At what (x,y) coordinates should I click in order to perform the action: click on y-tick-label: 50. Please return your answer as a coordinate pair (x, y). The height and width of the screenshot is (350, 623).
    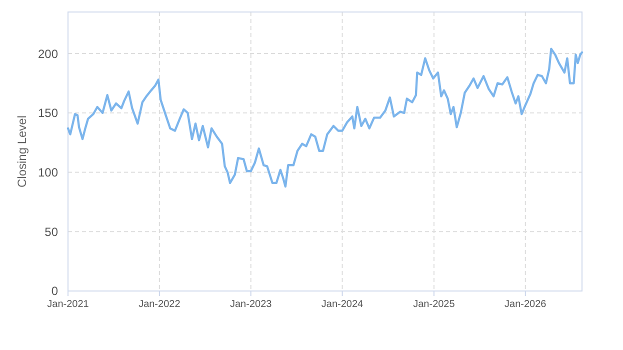
    Looking at the image, I should click on (51, 231).